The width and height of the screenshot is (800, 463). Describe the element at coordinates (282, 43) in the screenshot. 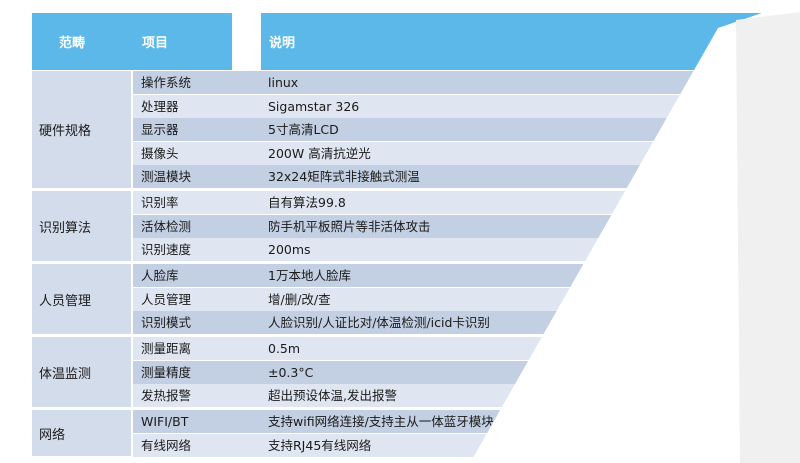

I see `header-description: 说明` at that location.